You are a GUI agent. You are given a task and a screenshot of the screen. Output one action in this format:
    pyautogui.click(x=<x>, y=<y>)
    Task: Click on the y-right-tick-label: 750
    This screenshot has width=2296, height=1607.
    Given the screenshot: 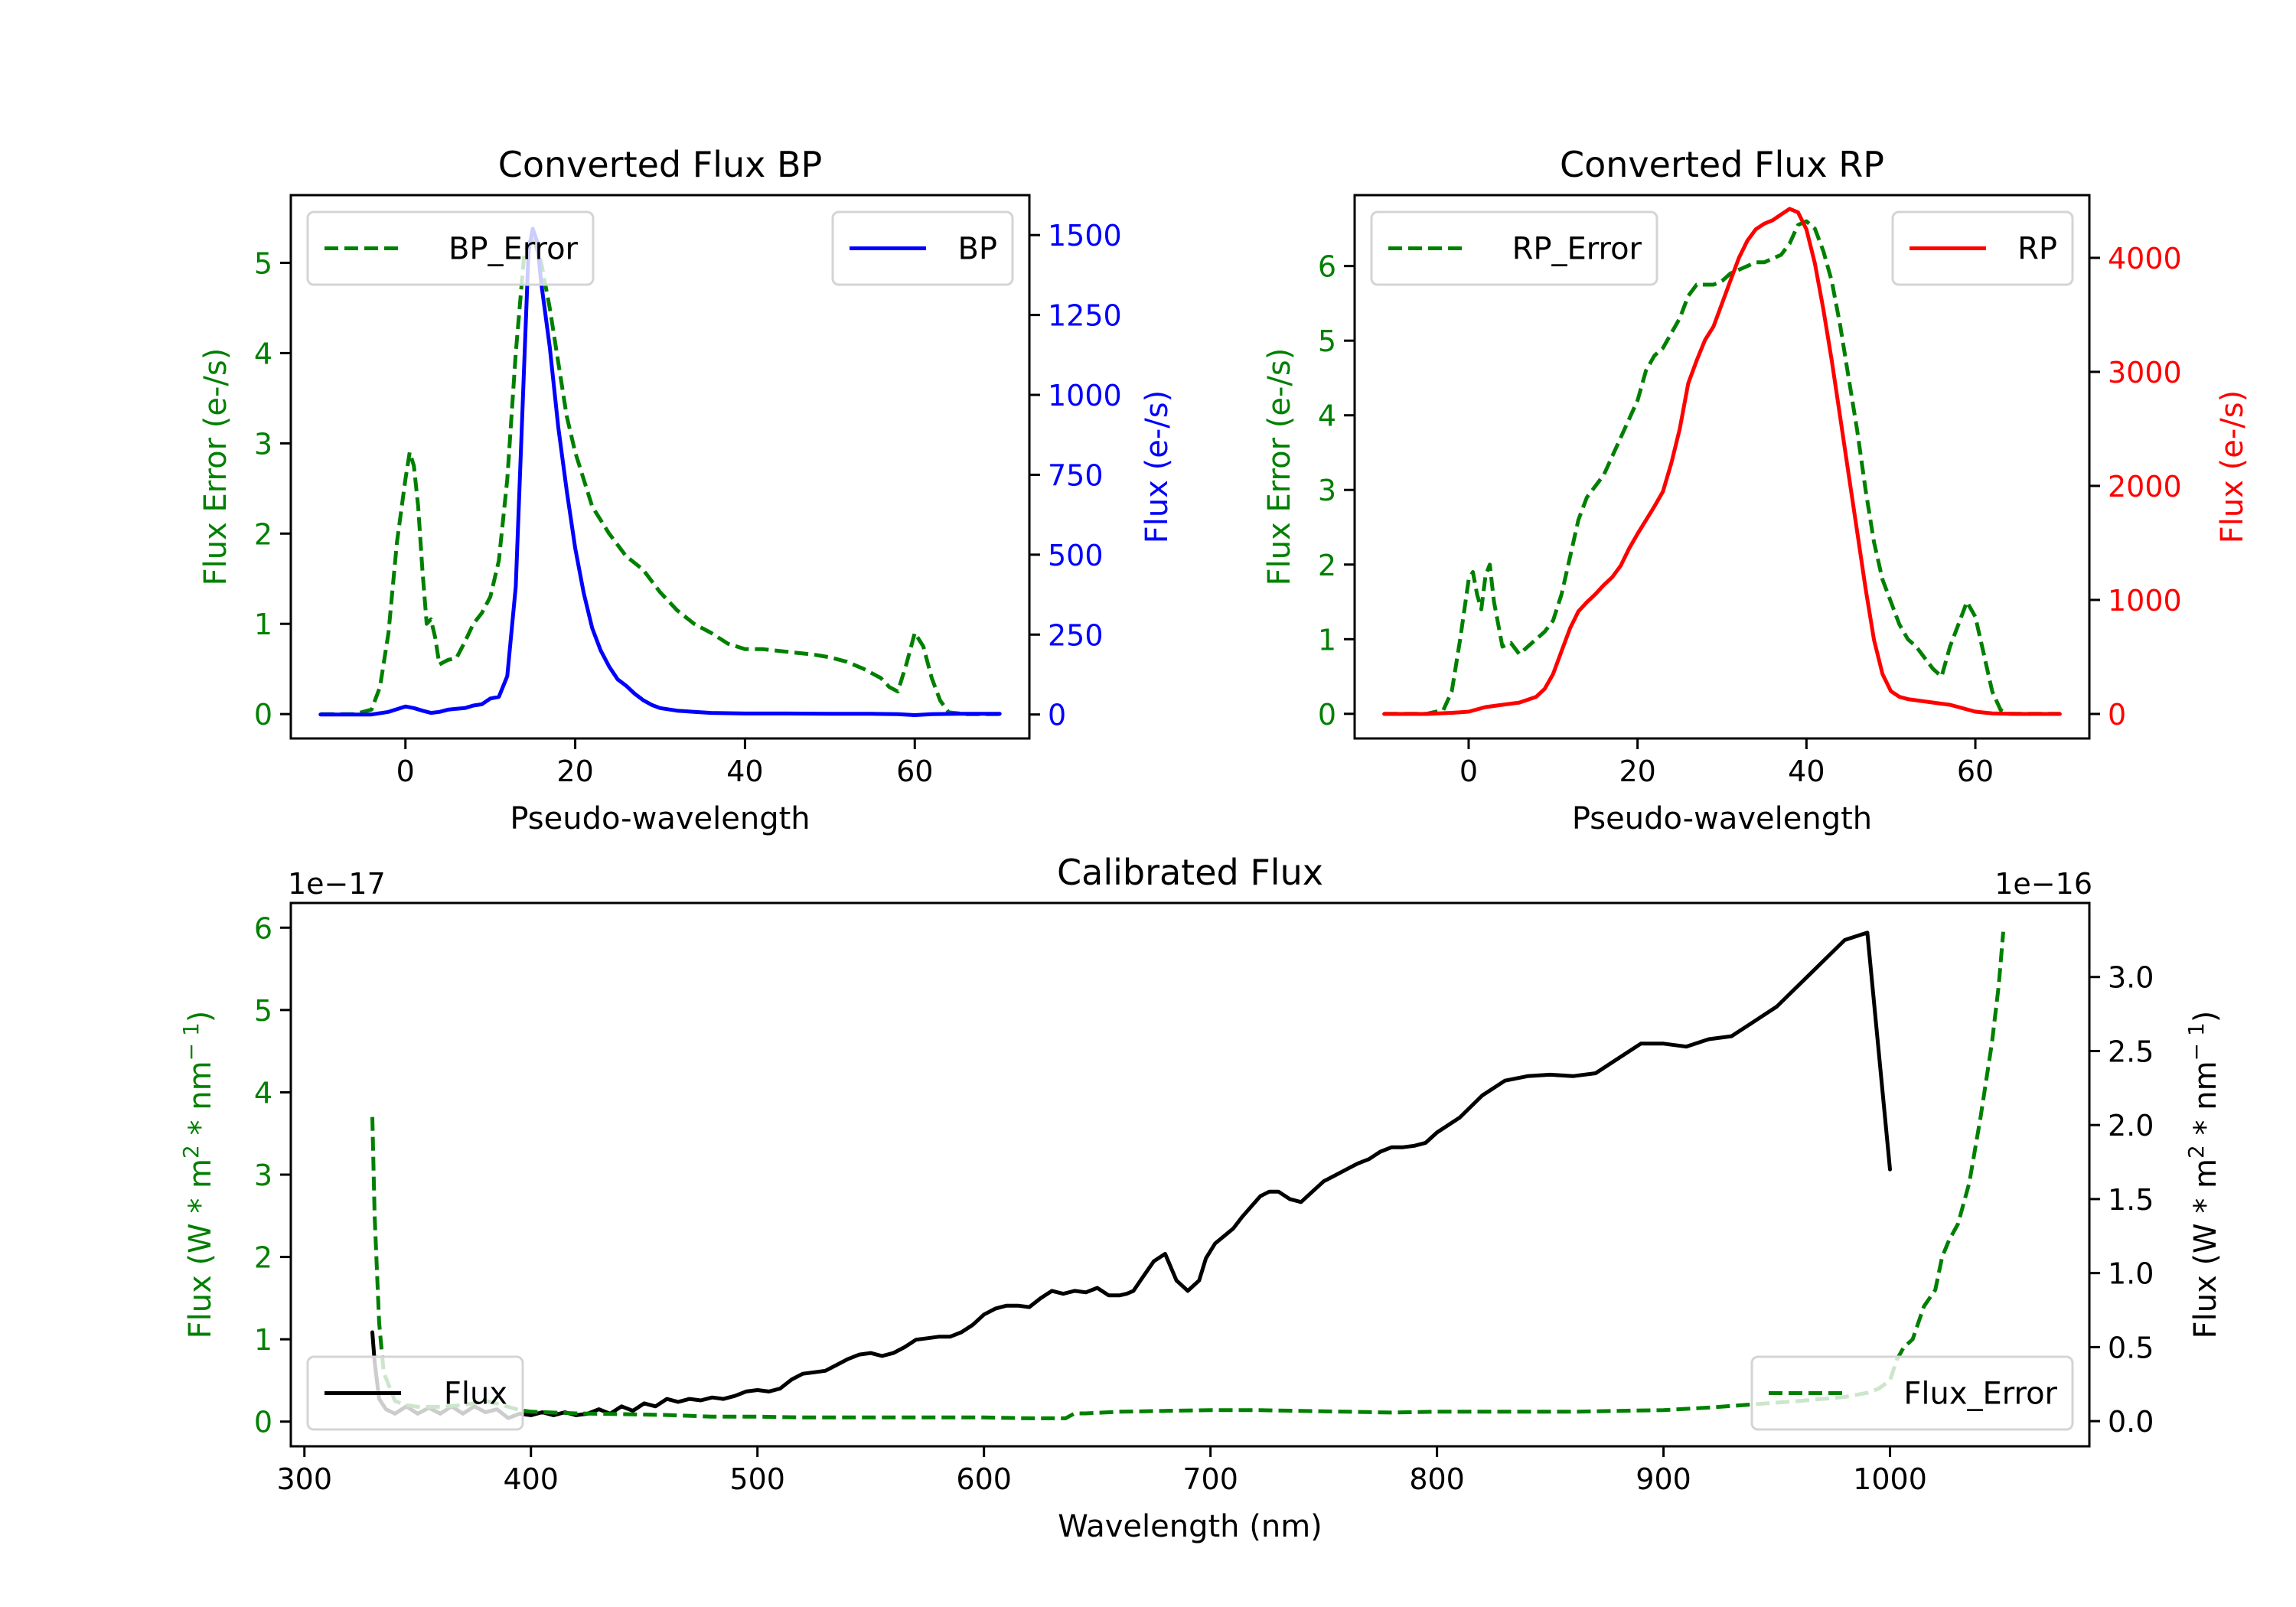 What is the action you would take?
    pyautogui.click(x=1076, y=475)
    